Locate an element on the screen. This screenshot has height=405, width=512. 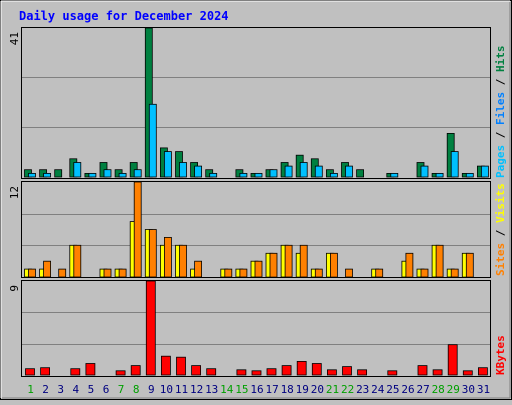
x-label-day-7: 7 is located at coordinates (121, 389).